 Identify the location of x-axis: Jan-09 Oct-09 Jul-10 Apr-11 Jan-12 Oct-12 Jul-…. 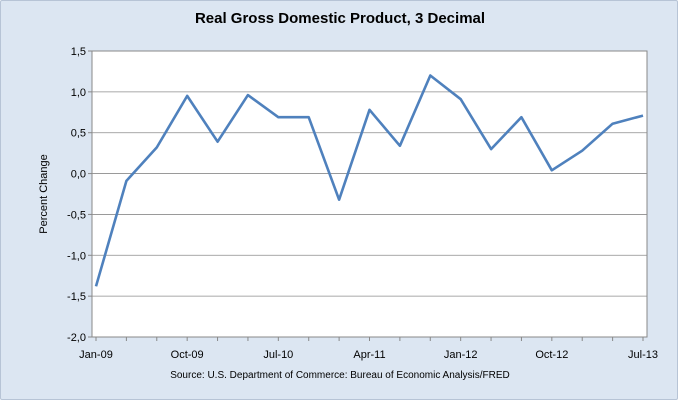
(368, 349).